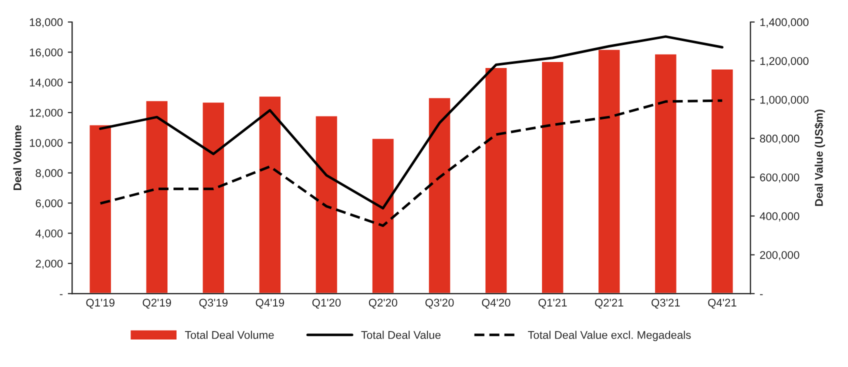  What do you see at coordinates (46, 143) in the screenshot?
I see `y-tick-label: 10,000` at bounding box center [46, 143].